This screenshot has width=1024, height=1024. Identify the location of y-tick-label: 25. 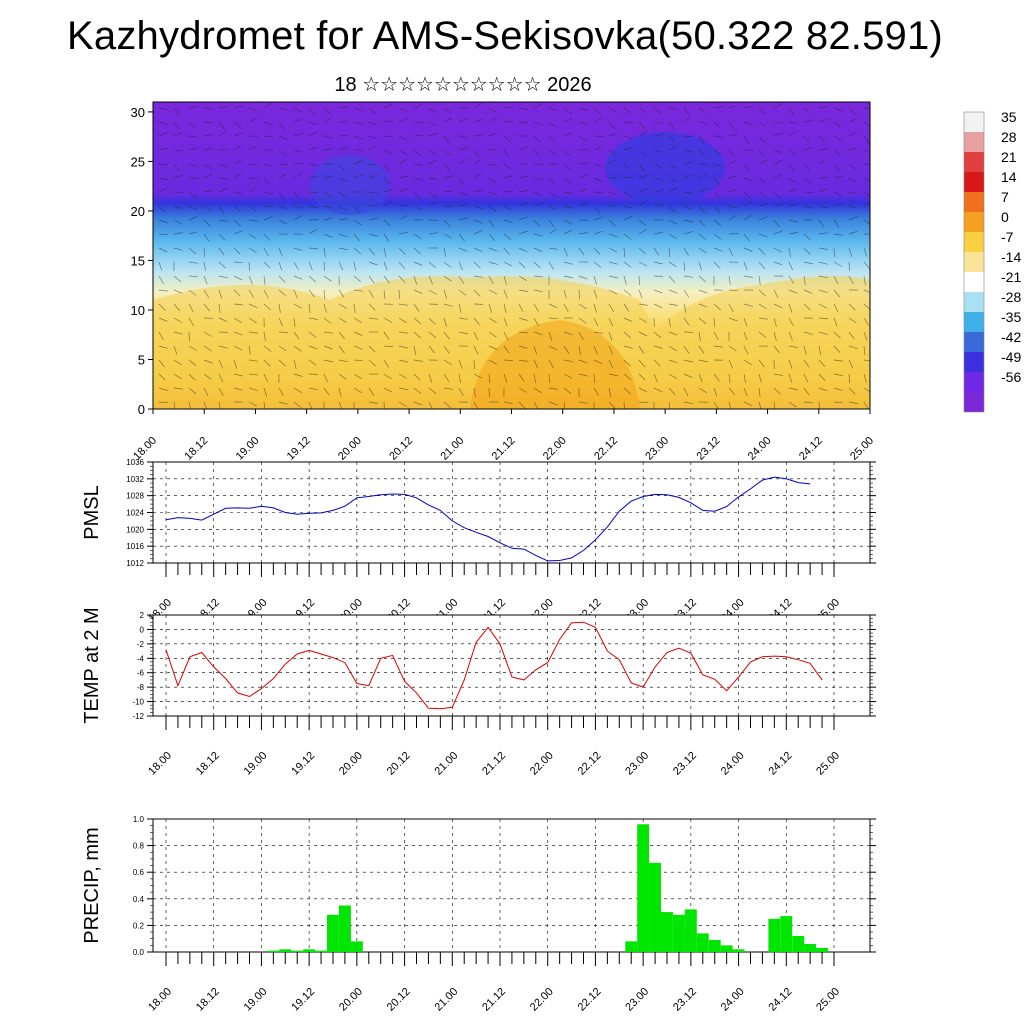
(138, 161).